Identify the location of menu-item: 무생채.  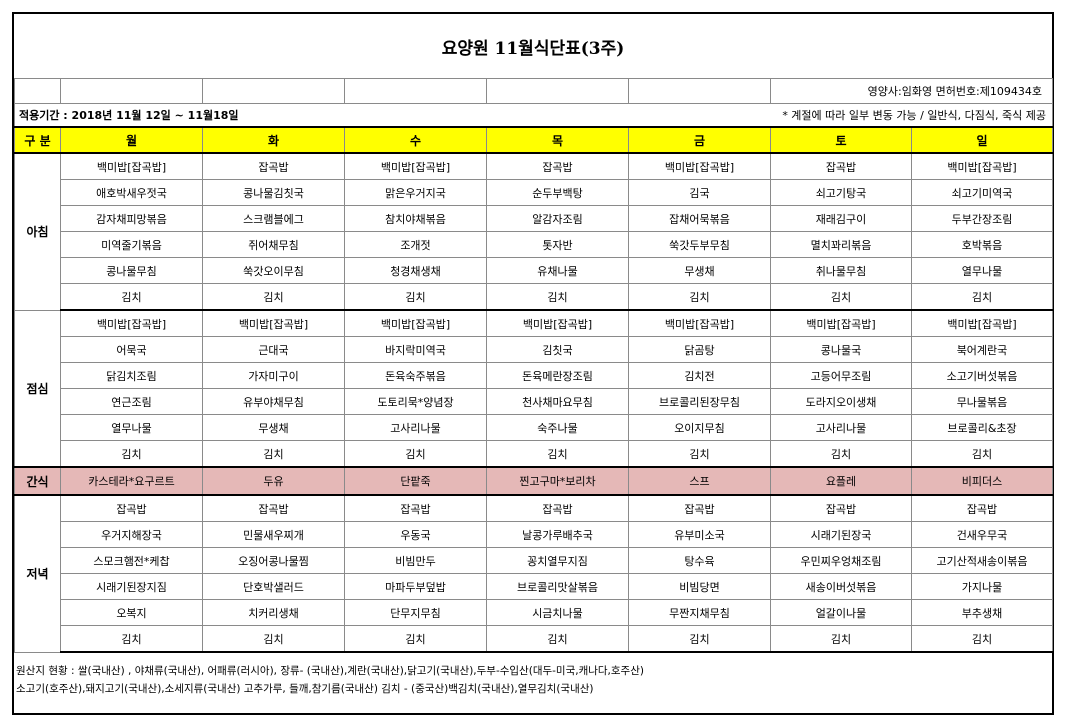
(273, 427).